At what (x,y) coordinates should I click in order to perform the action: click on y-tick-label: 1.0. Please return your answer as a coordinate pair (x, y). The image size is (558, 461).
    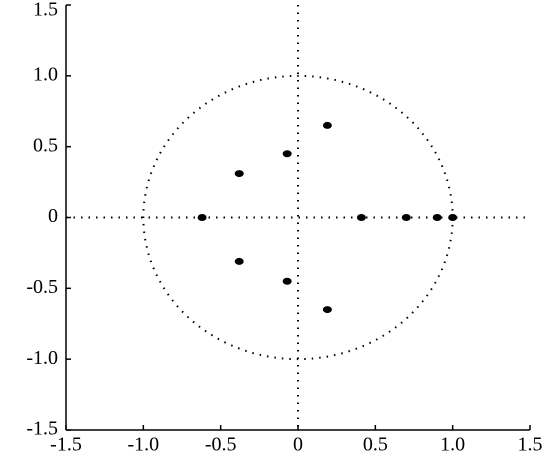
    Looking at the image, I should click on (45, 74).